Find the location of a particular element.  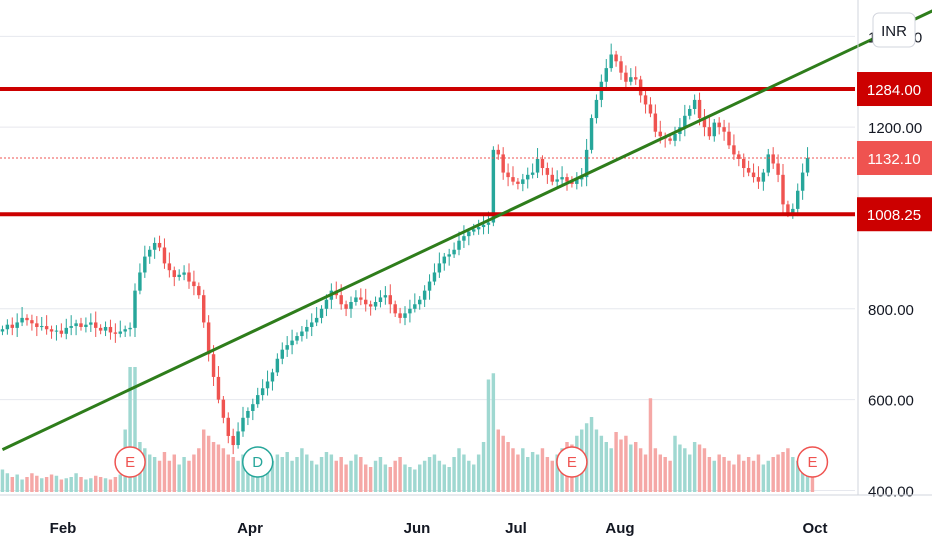

currency-badge: INR is located at coordinates (894, 30).